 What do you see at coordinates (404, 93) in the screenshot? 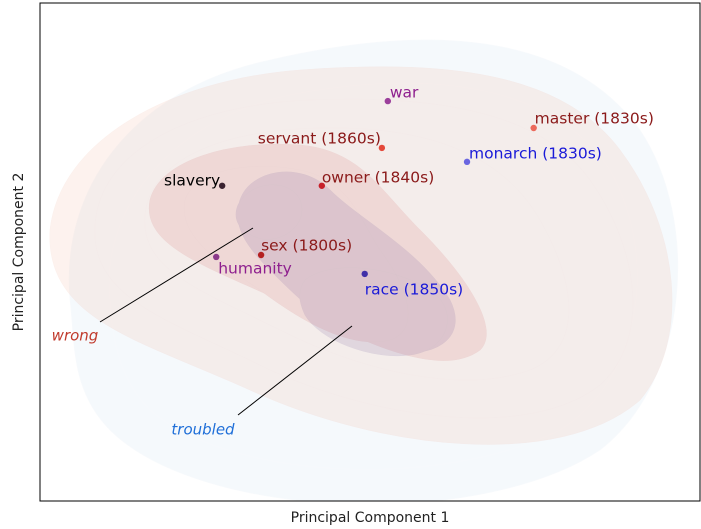
I see `point-label: war` at bounding box center [404, 93].